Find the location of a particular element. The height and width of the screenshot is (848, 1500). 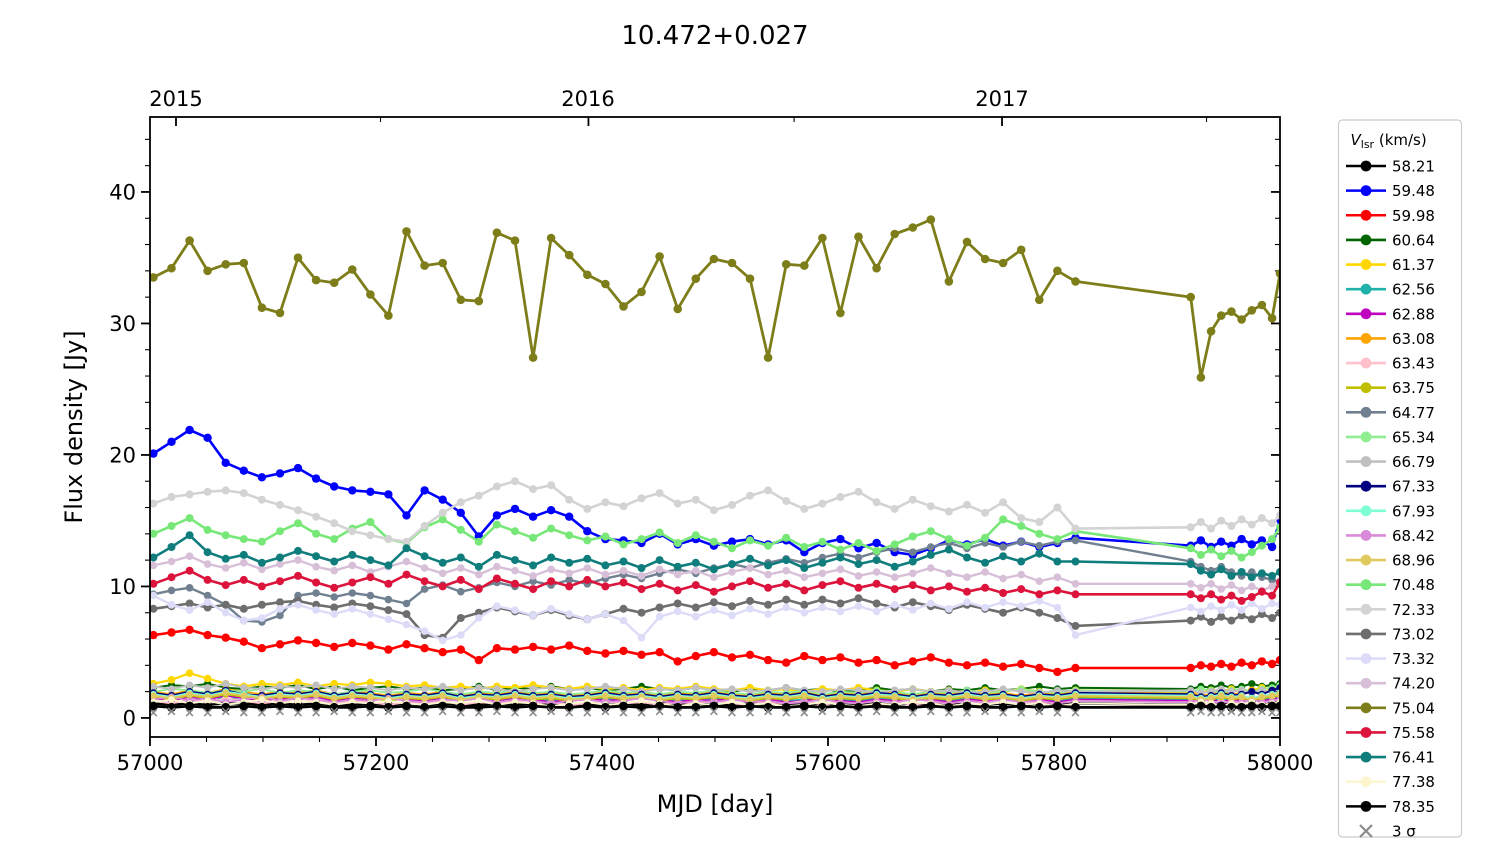

series-73.32 is located at coordinates (715, 618).